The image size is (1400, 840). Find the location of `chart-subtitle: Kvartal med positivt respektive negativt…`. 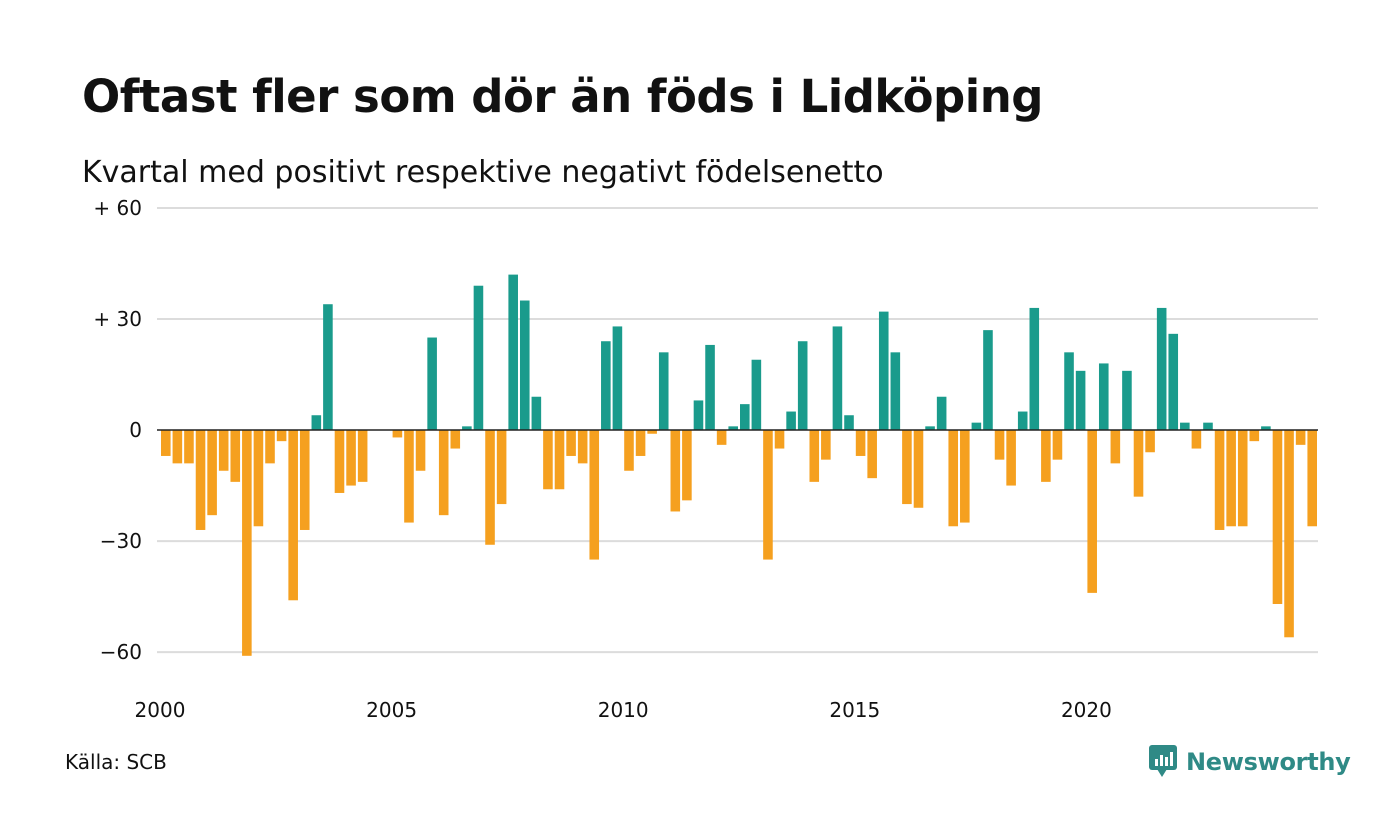

chart-subtitle: Kvartal med positivt respektive negativt… is located at coordinates (483, 172).